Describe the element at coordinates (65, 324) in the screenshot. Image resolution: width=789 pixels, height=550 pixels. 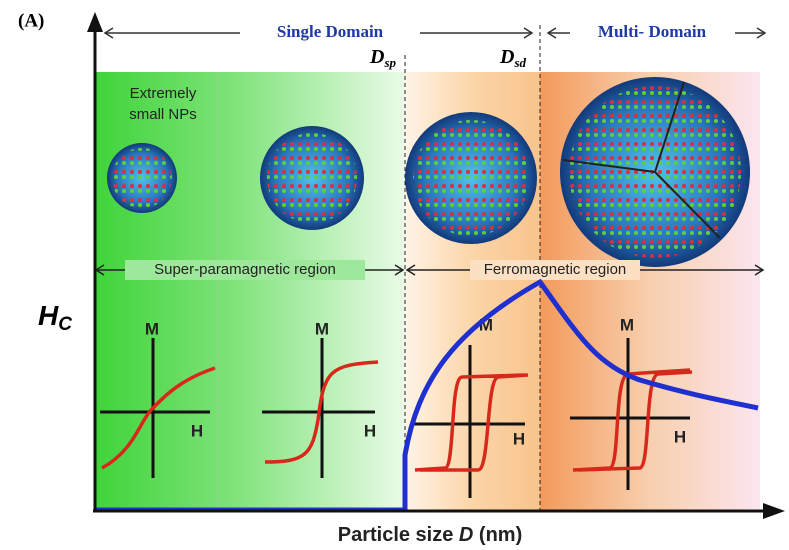
I see `y-sub: C` at that location.